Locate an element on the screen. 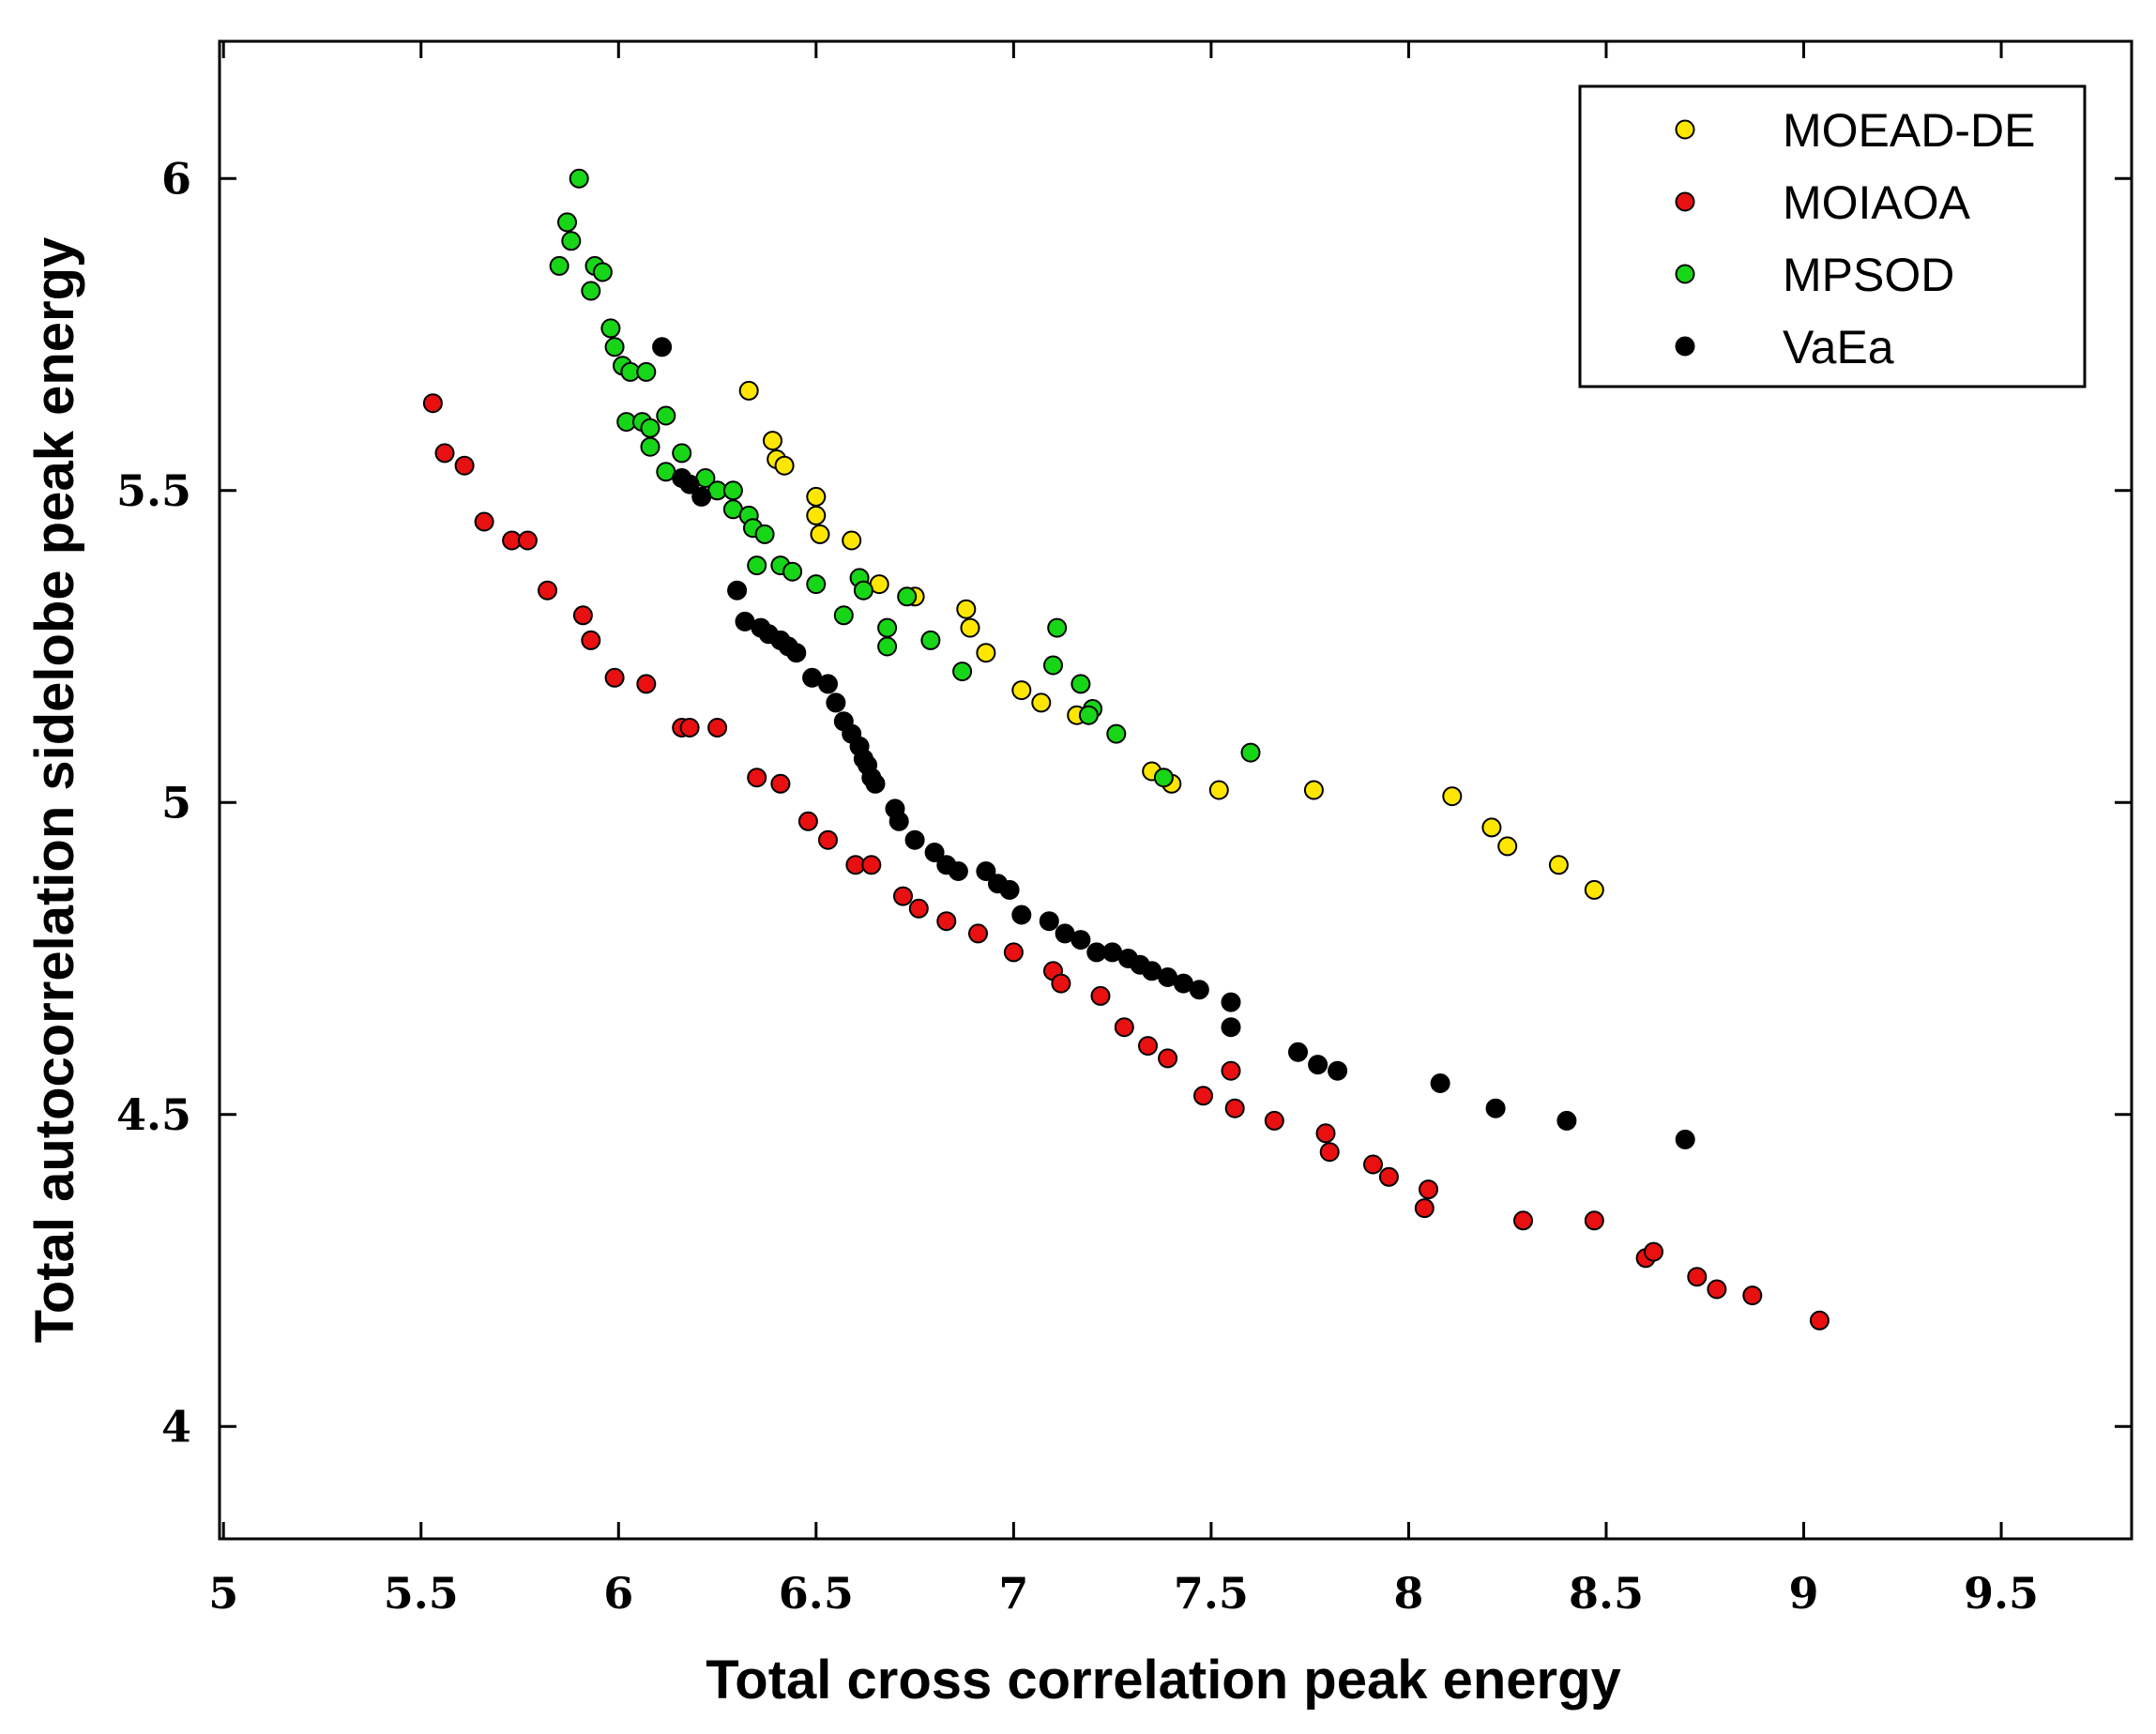 The height and width of the screenshot is (1734, 2156). legend-marker-mpsod is located at coordinates (1685, 274).